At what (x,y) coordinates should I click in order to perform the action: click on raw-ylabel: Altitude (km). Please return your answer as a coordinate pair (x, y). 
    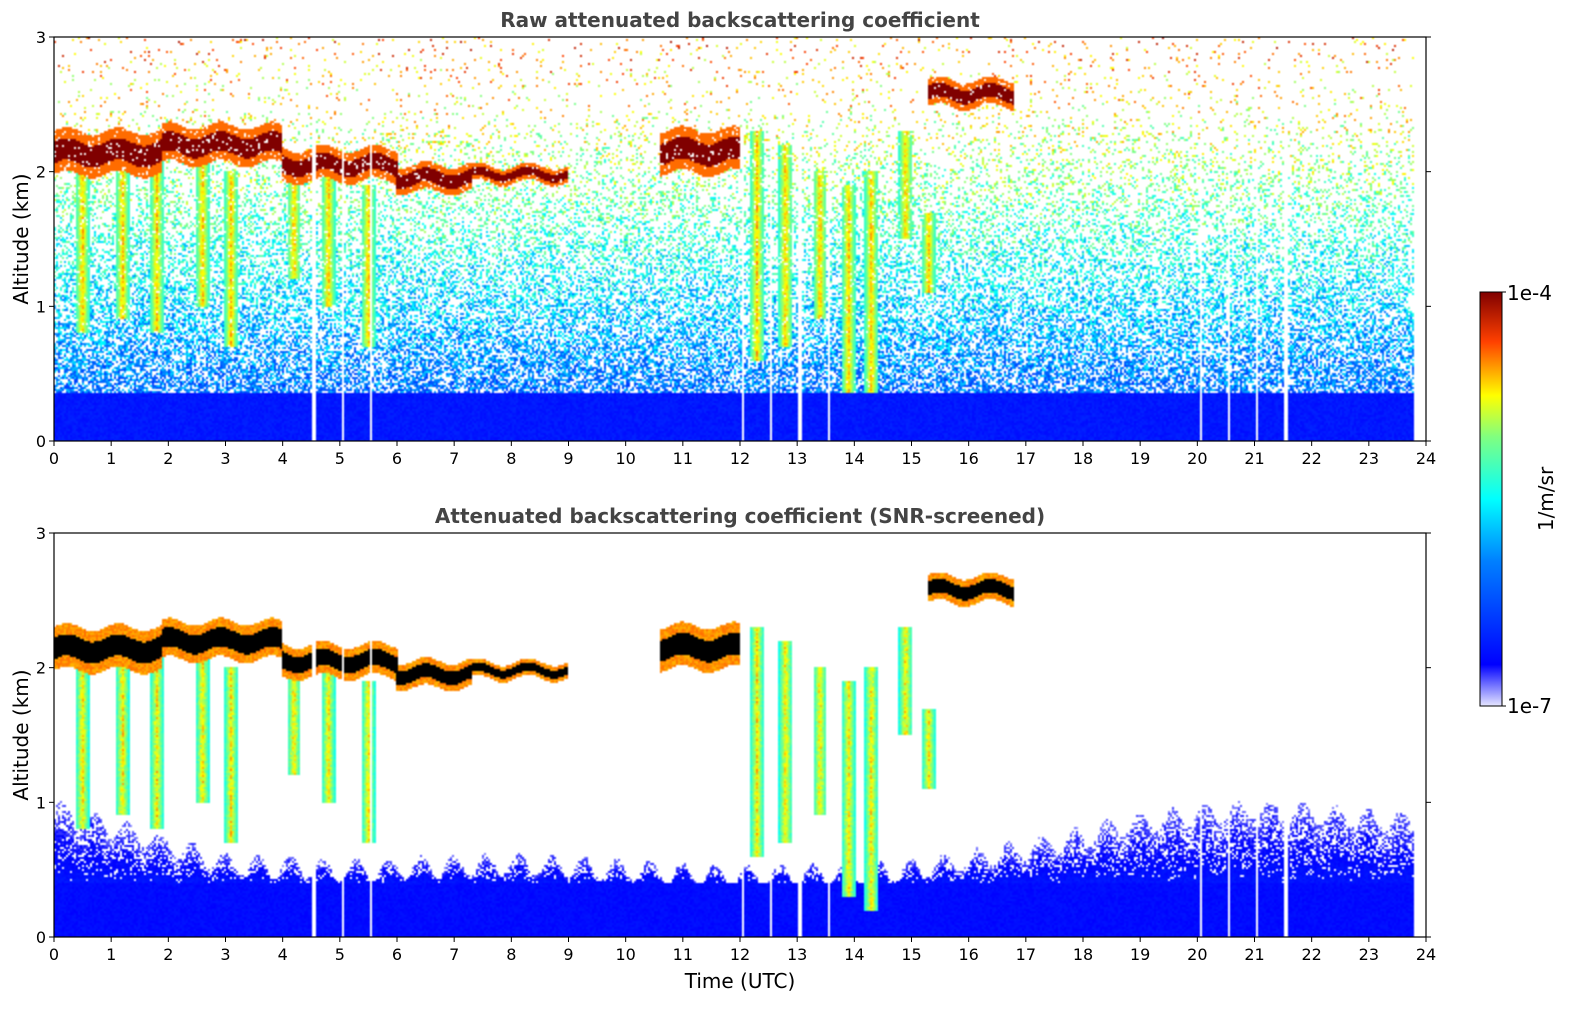
    Looking at the image, I should click on (21, 238).